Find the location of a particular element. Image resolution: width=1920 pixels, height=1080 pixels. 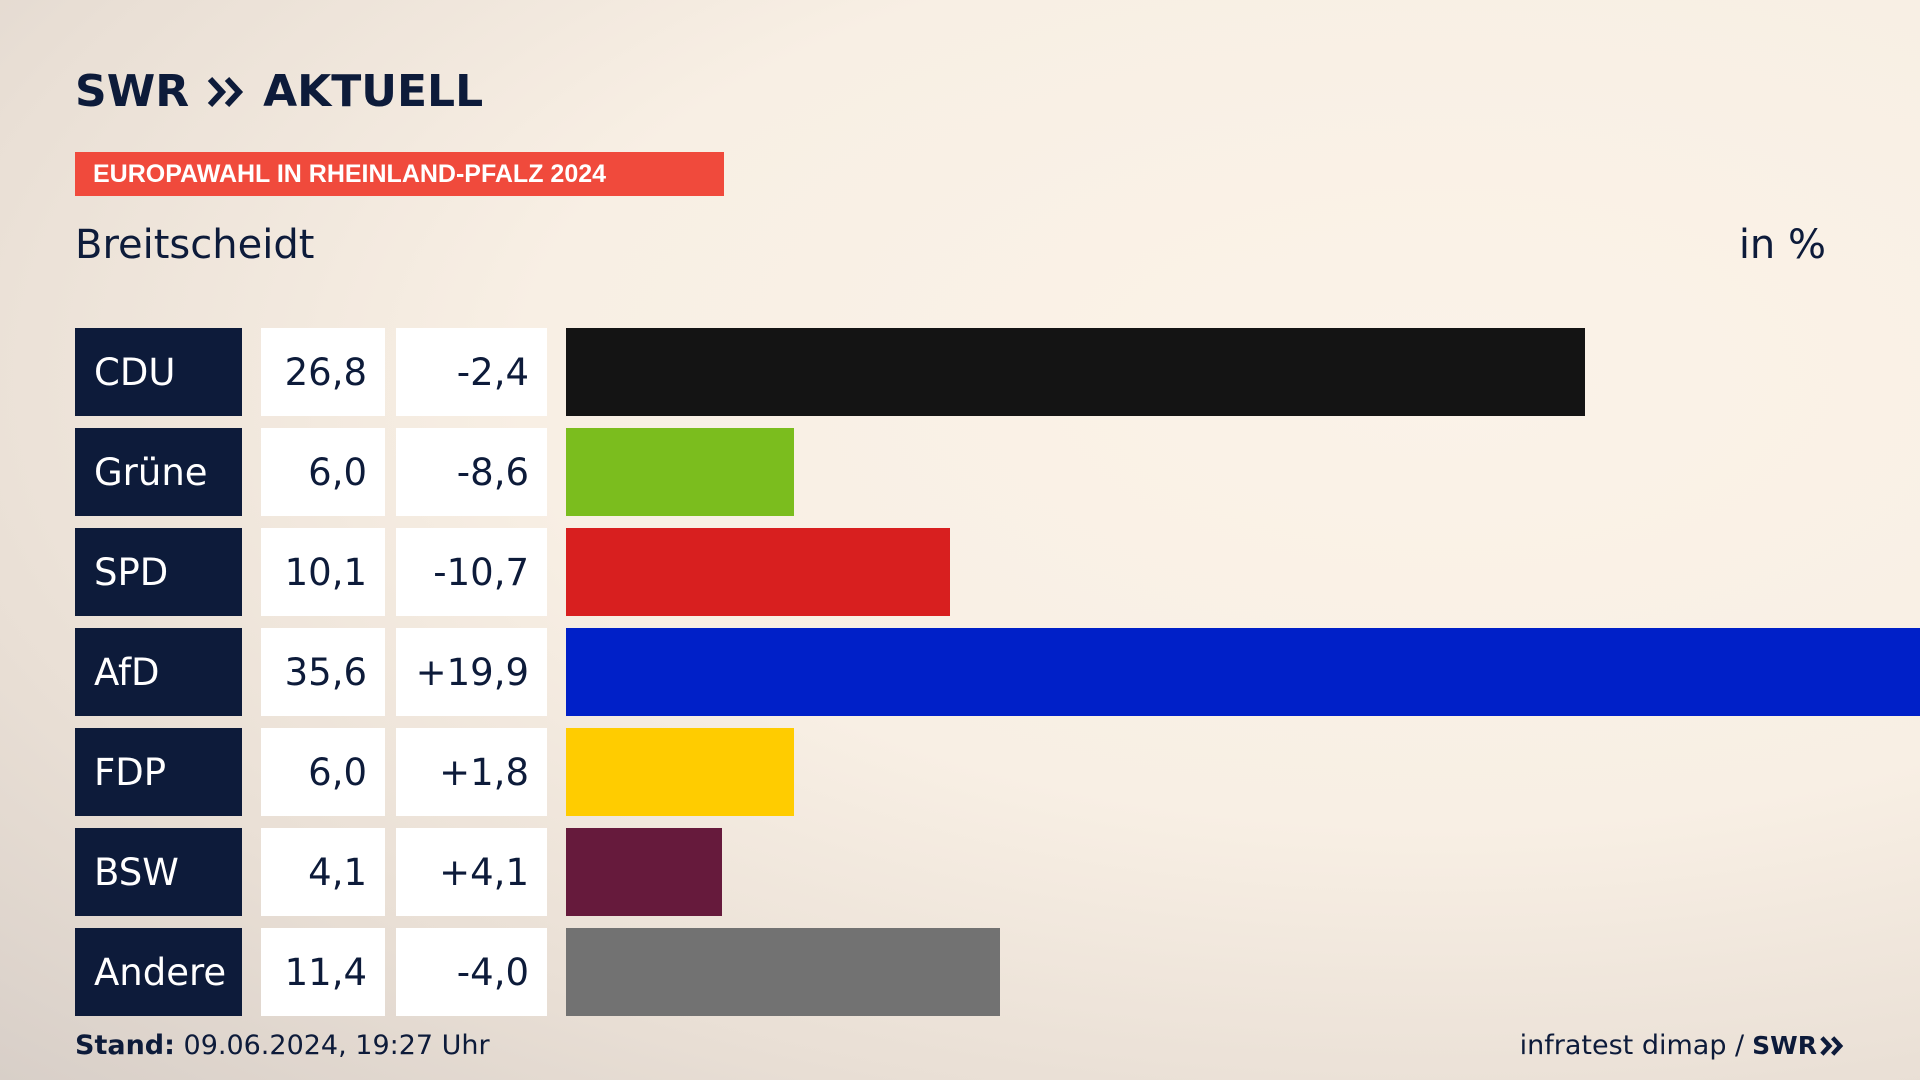

party-label: FDP is located at coordinates (158, 772).